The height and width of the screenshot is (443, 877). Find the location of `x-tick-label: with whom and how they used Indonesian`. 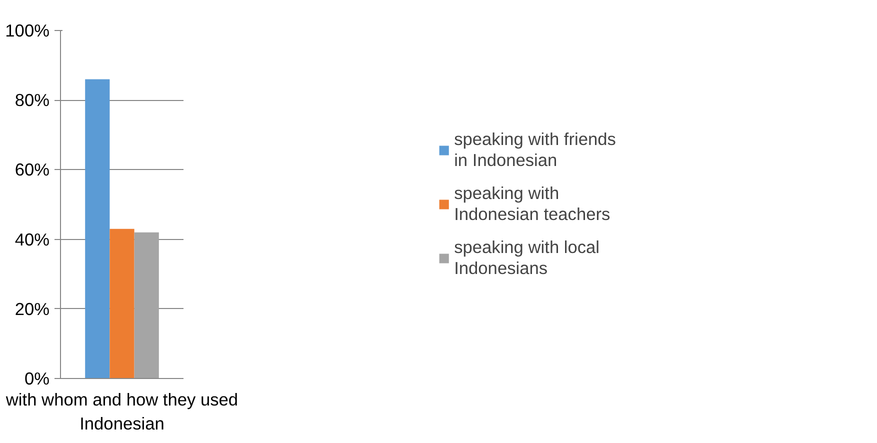

x-tick-label: with whom and how they used Indonesian is located at coordinates (121, 412).